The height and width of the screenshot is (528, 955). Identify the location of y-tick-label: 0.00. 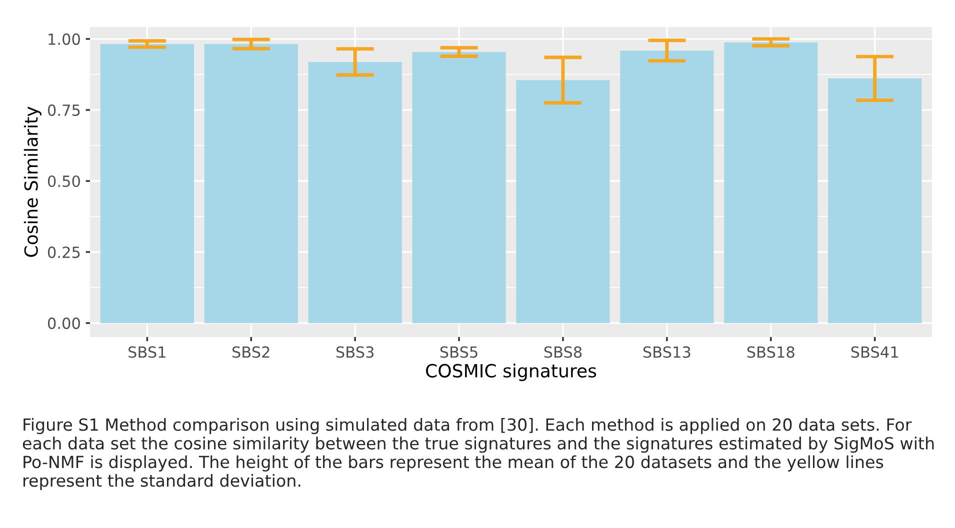
(64, 324).